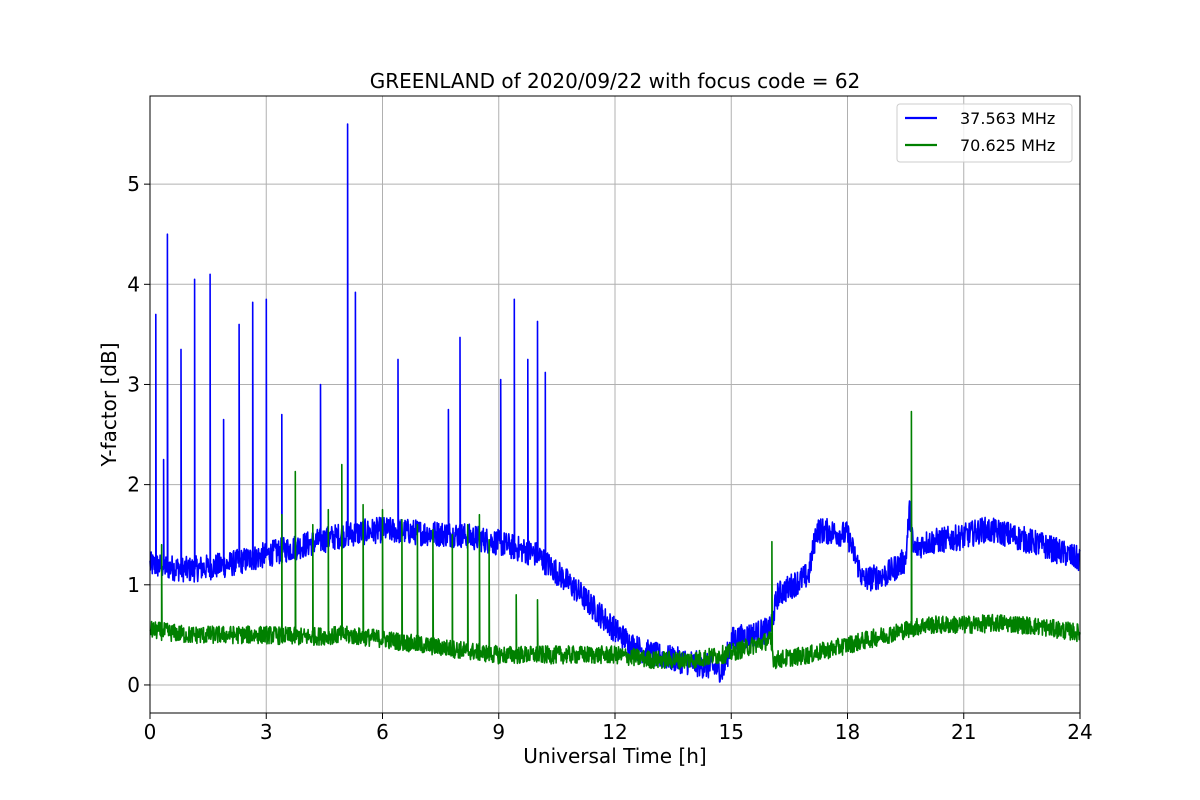 This screenshot has width=1200, height=800. I want to click on legend: 37.563 MHz 70.625 MHz, so click(984, 133).